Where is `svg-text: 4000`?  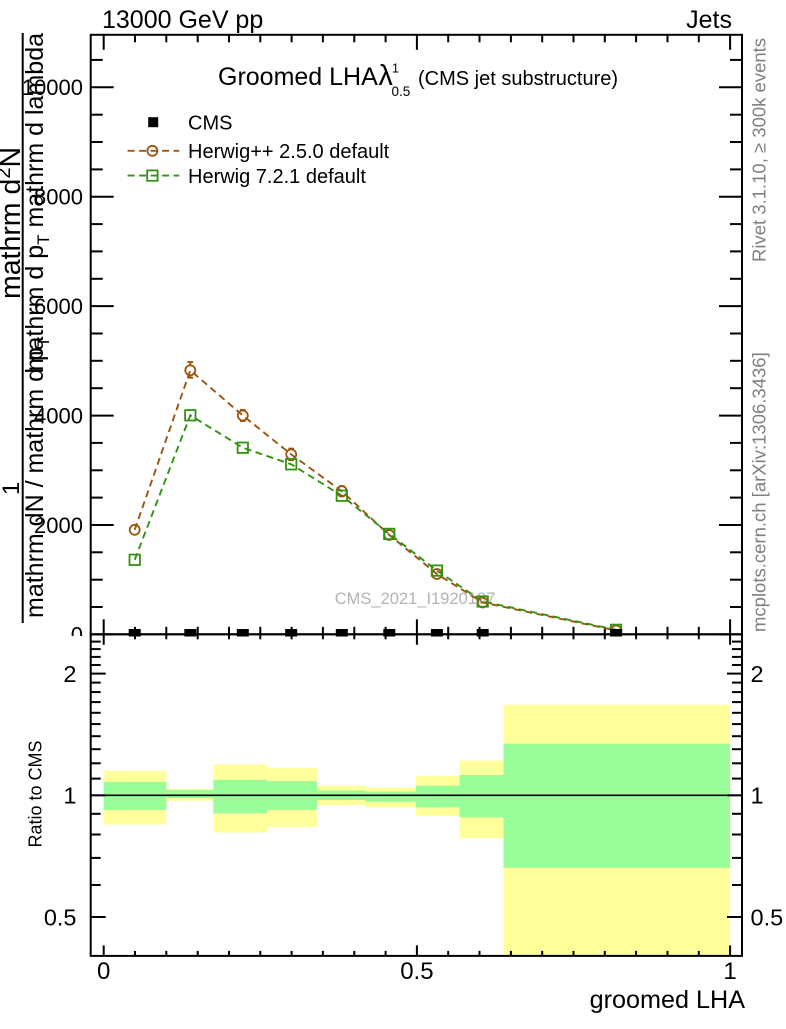 svg-text: 4000 is located at coordinates (58, 416).